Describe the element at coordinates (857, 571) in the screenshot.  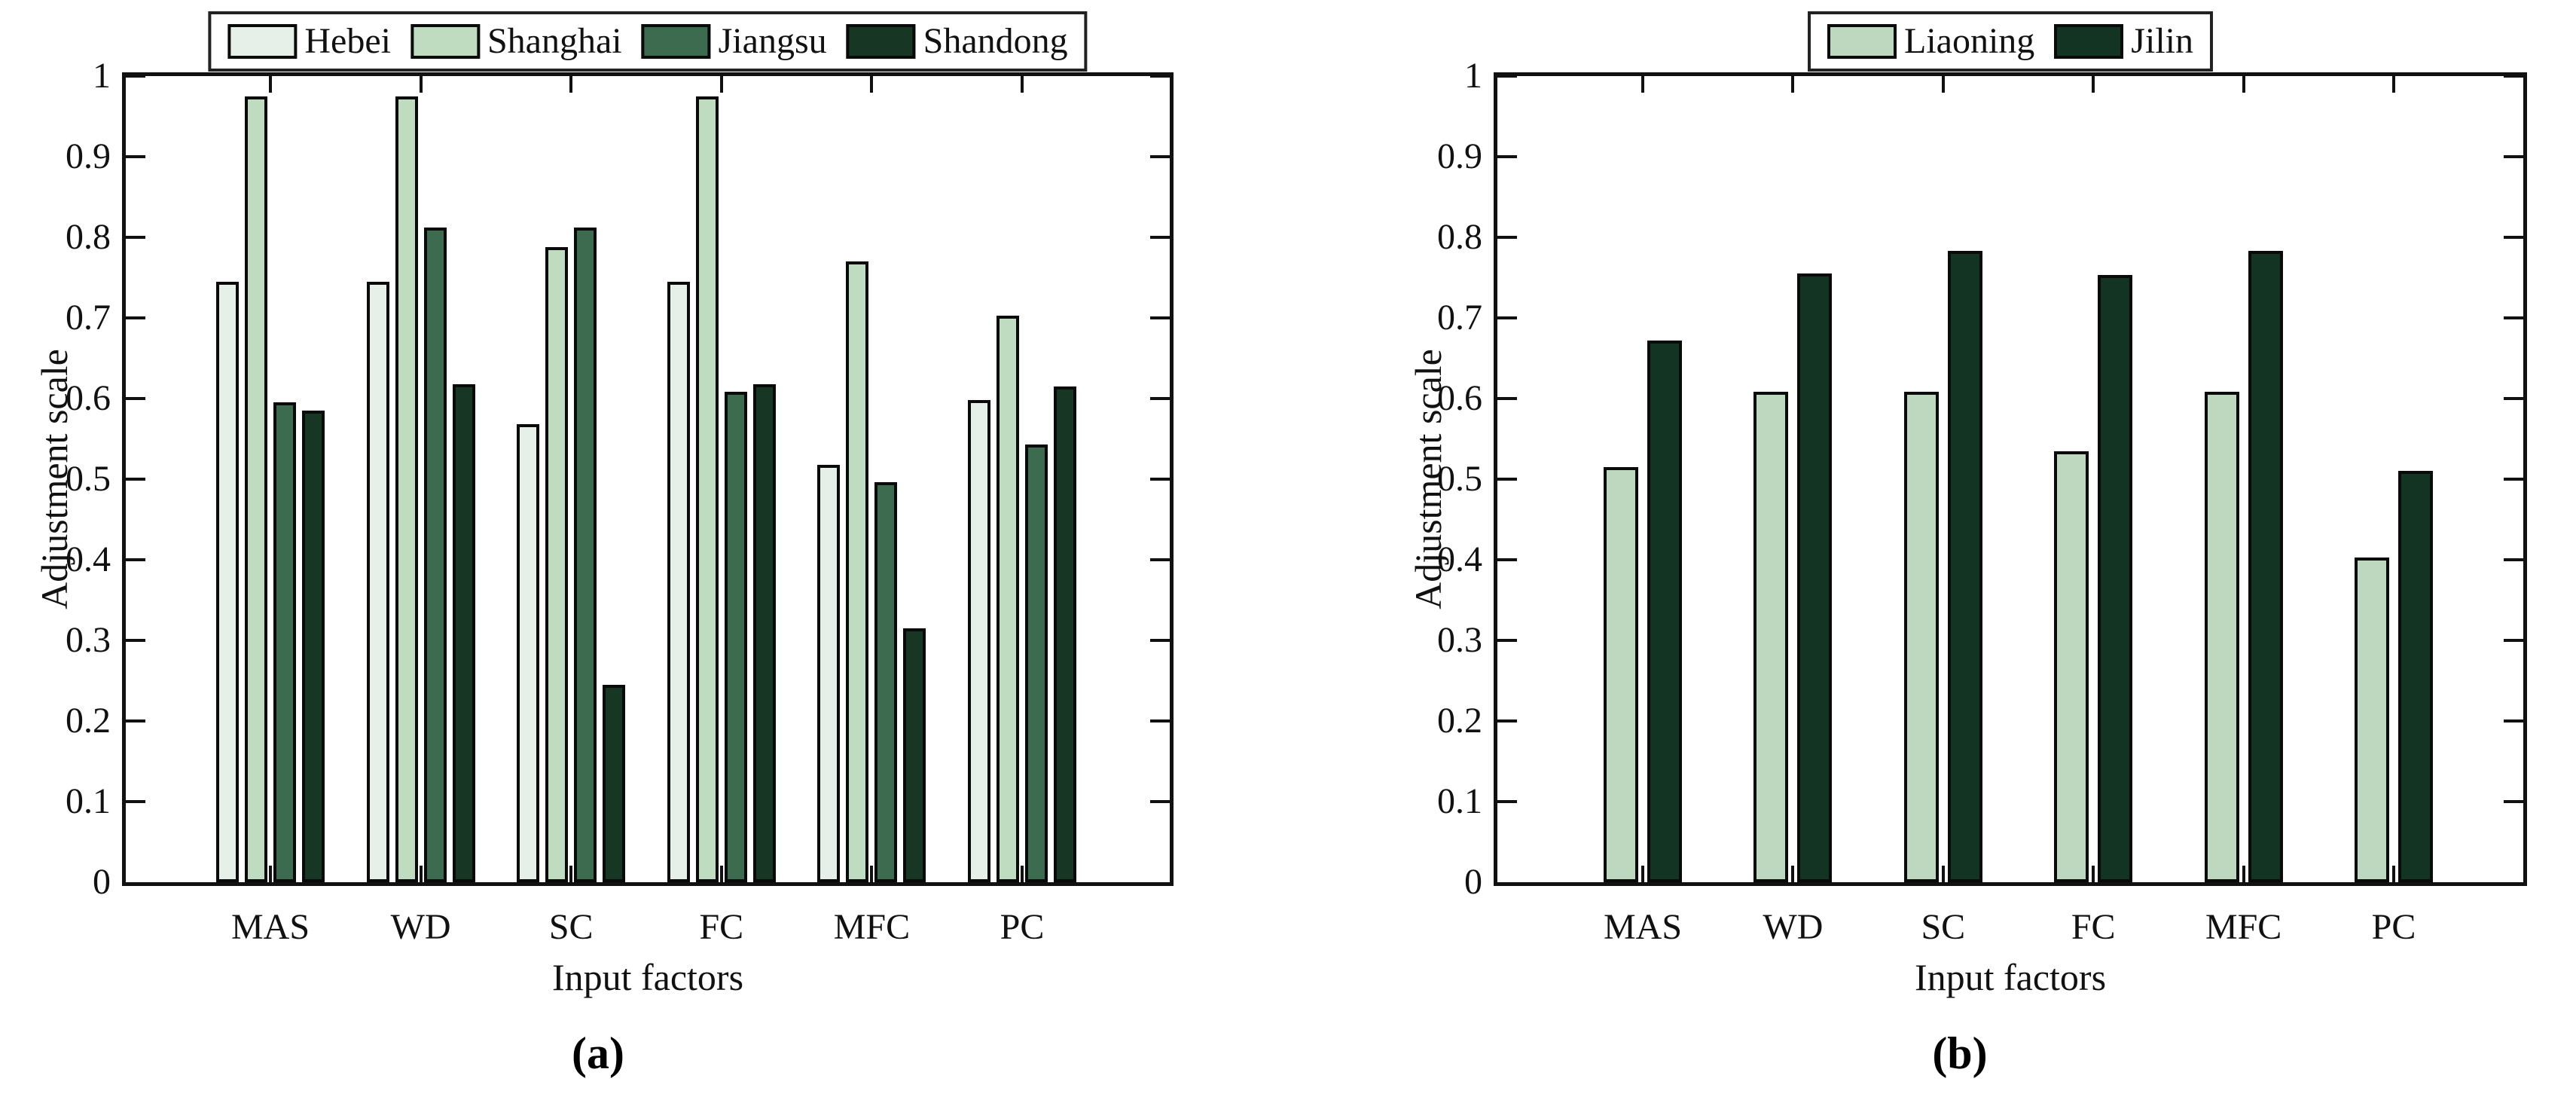
I see `bar-shanghai-MFC` at that location.